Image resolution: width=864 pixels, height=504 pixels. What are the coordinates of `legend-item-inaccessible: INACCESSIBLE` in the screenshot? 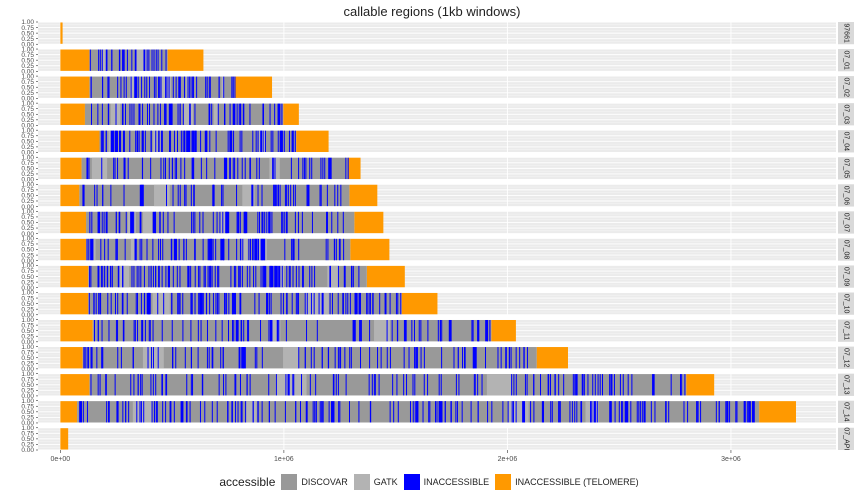 It's located at (446, 482).